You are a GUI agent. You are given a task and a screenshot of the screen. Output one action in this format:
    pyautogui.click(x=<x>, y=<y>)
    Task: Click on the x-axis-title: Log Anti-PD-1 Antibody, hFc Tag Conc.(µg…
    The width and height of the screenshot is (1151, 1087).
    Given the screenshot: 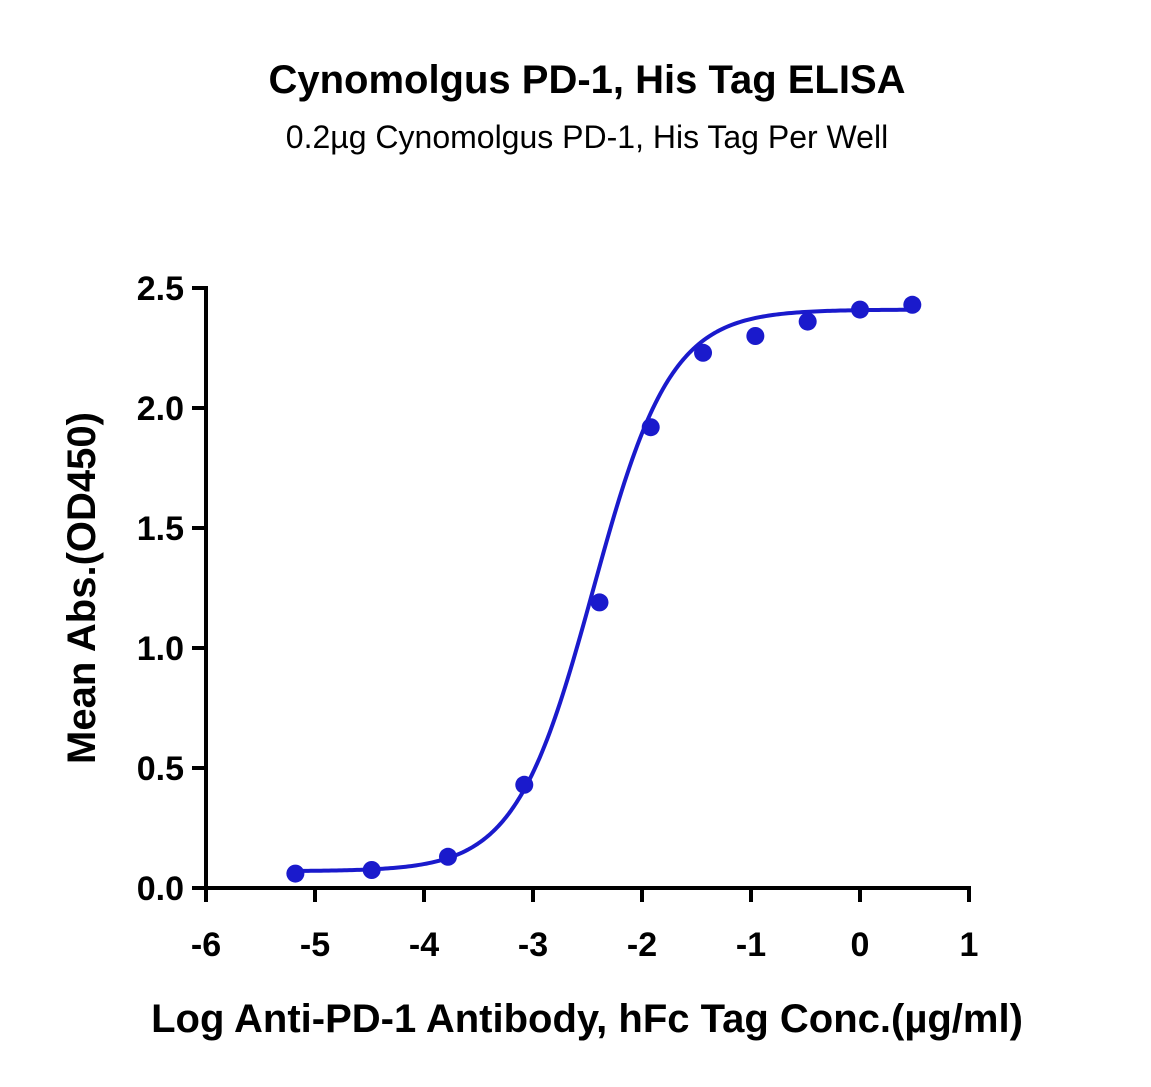 What is the action you would take?
    pyautogui.click(x=587, y=1019)
    